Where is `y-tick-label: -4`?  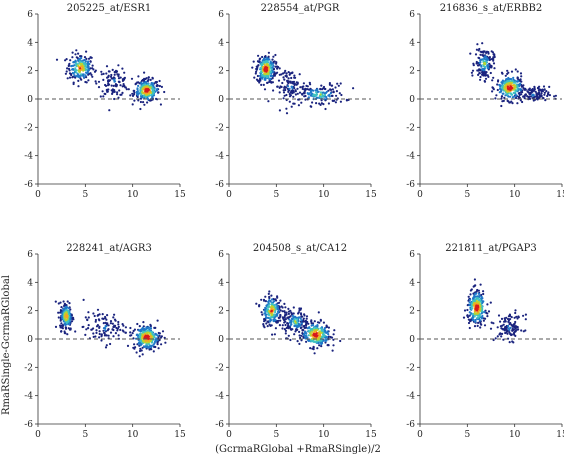
y-tick-label: -4 is located at coordinates (28, 397).